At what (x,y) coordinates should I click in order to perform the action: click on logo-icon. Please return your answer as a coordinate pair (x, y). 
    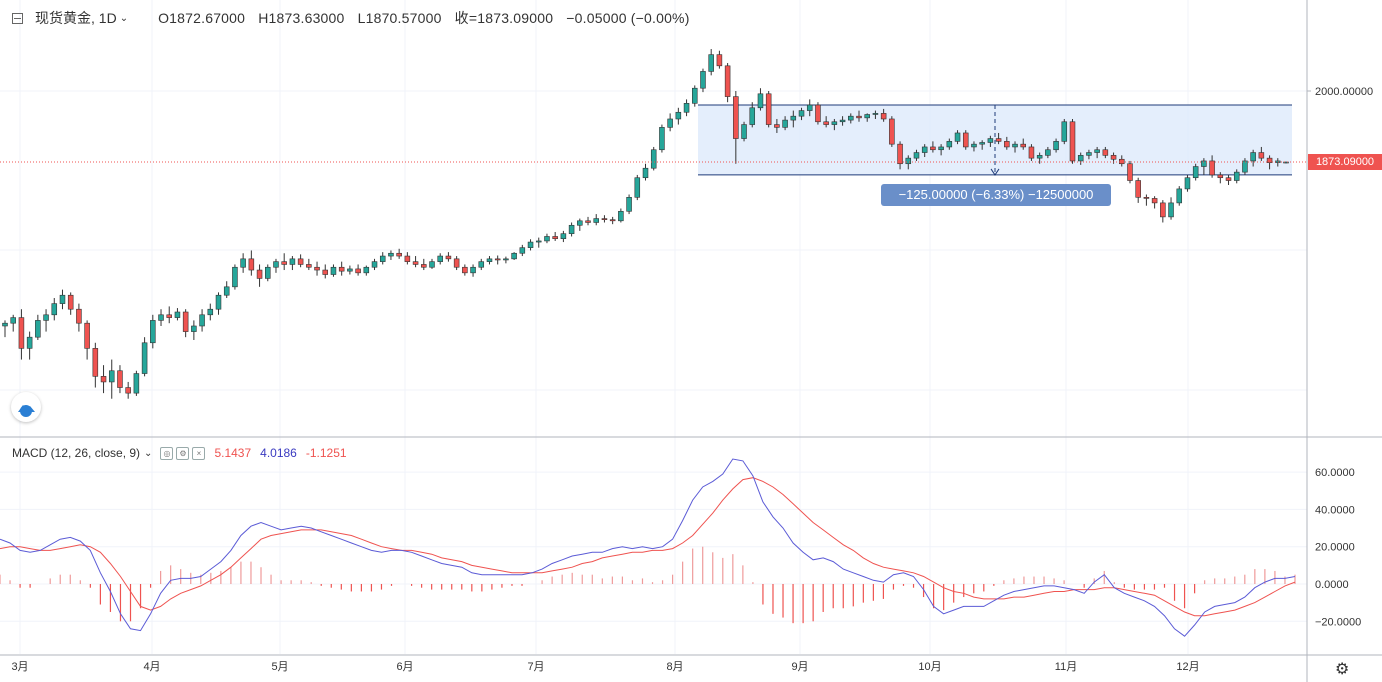
    Looking at the image, I should click on (26, 407).